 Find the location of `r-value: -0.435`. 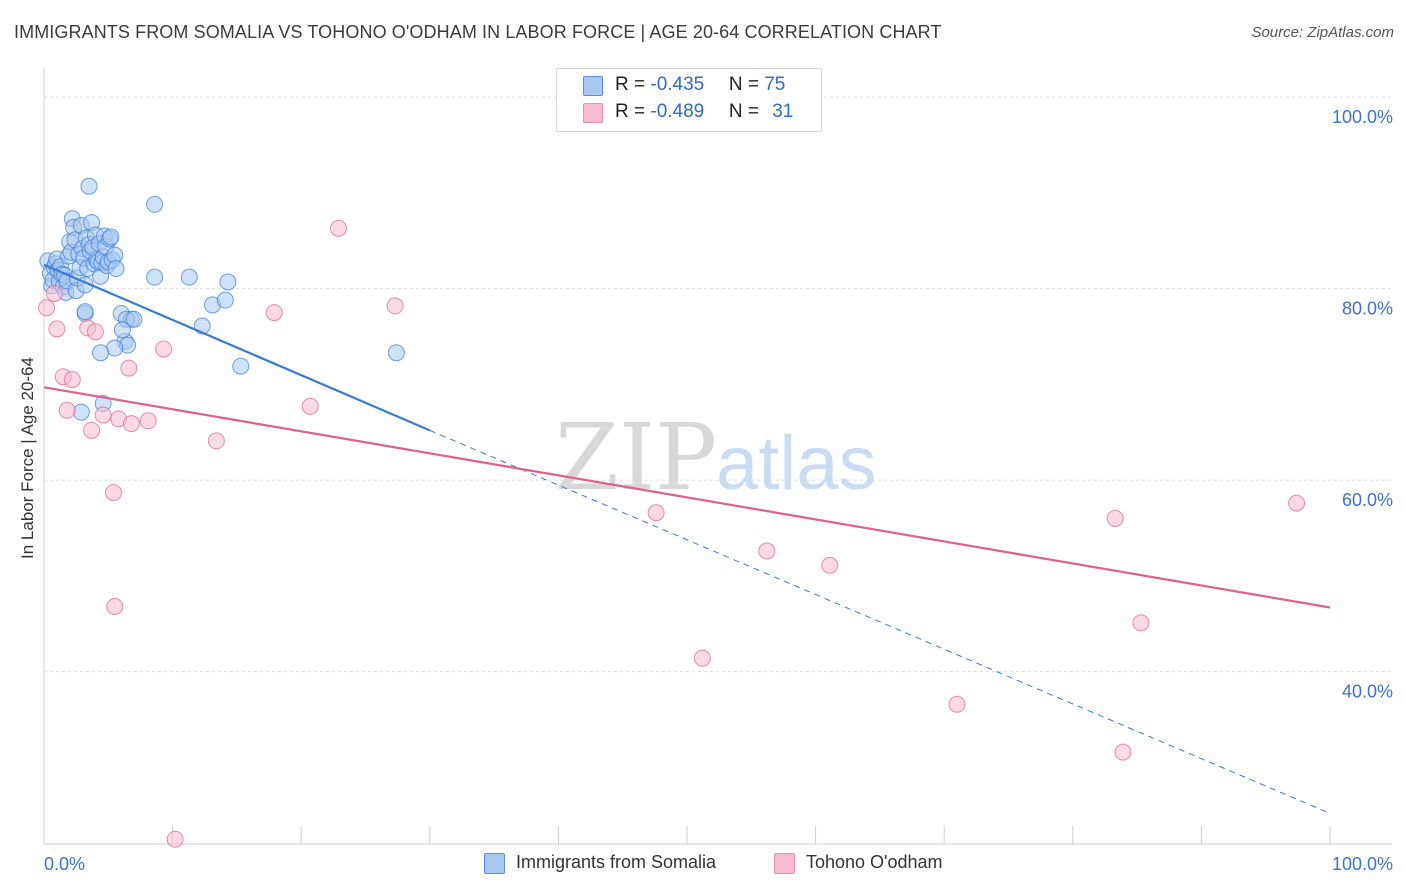

r-value: -0.435 is located at coordinates (677, 84).